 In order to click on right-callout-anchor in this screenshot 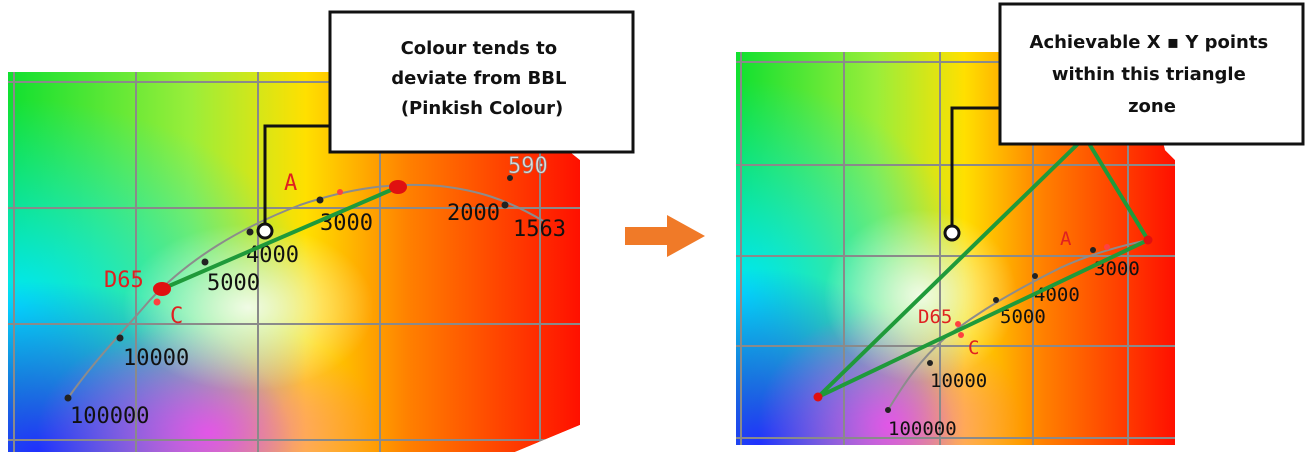, I will do `click(952, 233)`.